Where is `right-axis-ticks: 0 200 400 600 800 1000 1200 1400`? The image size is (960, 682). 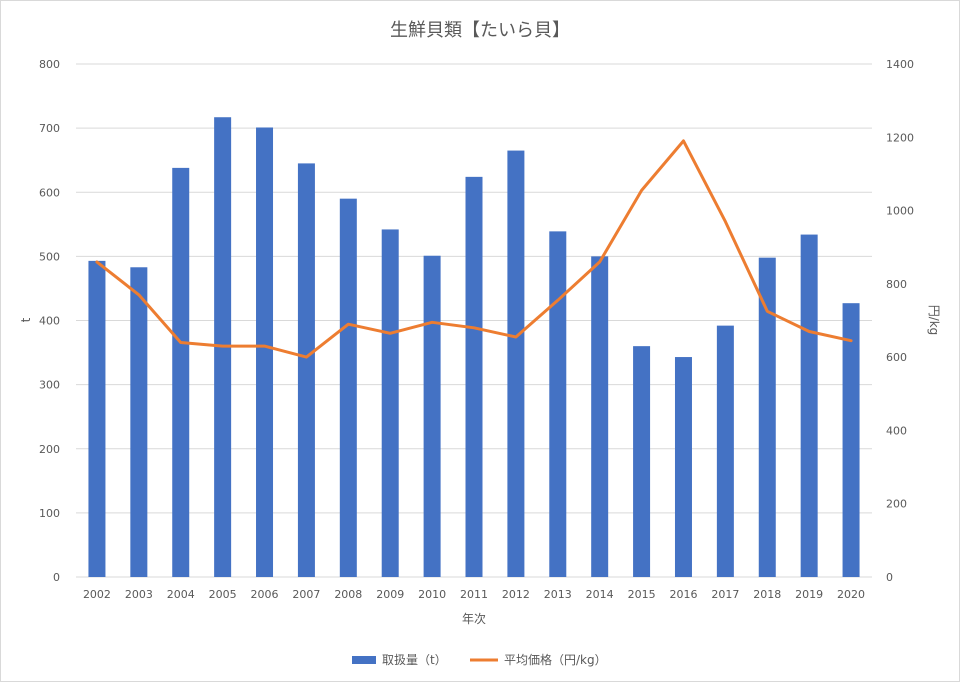 right-axis-ticks: 0 200 400 600 800 1000 1200 1400 is located at coordinates (900, 321).